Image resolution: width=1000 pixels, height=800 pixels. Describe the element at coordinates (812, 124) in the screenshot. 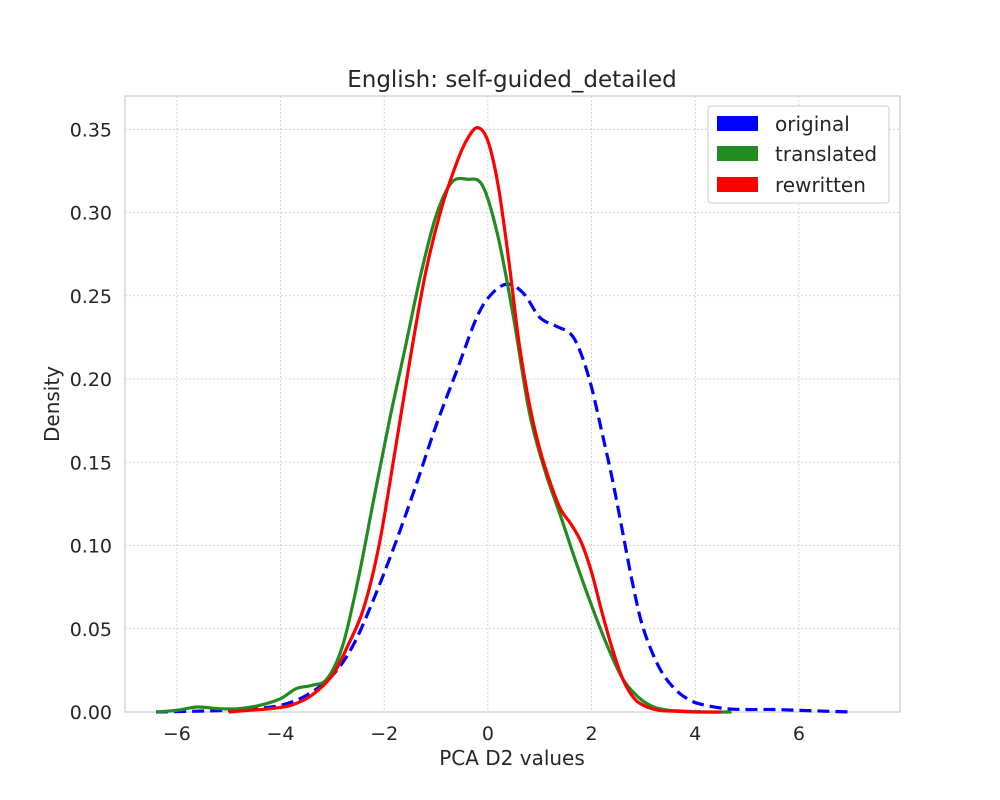

I see `legend-label-original: original` at that location.